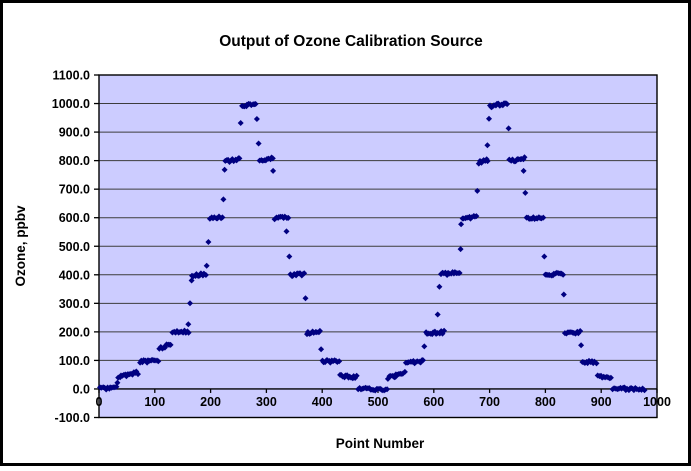 The image size is (691, 471). What do you see at coordinates (74, 133) in the screenshot?
I see `y-tick-label: 900.0` at bounding box center [74, 133].